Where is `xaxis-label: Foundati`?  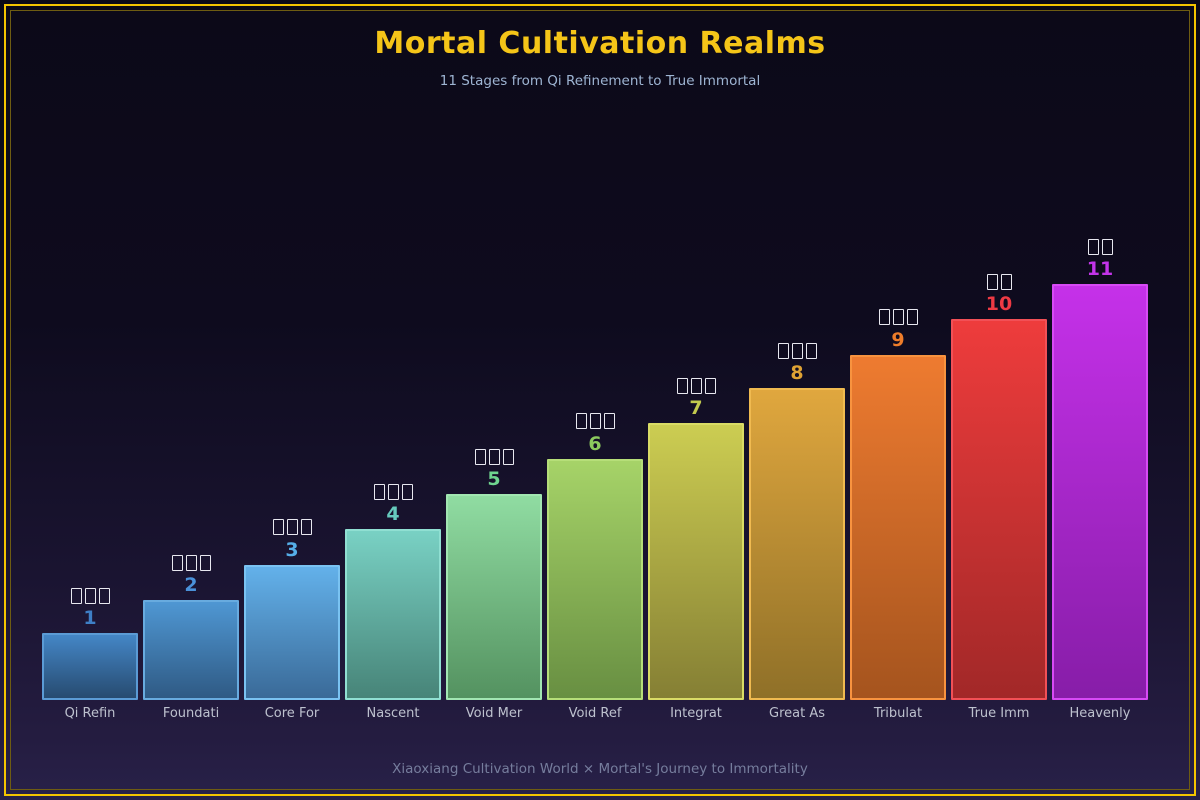 xaxis-label: Foundati is located at coordinates (191, 713).